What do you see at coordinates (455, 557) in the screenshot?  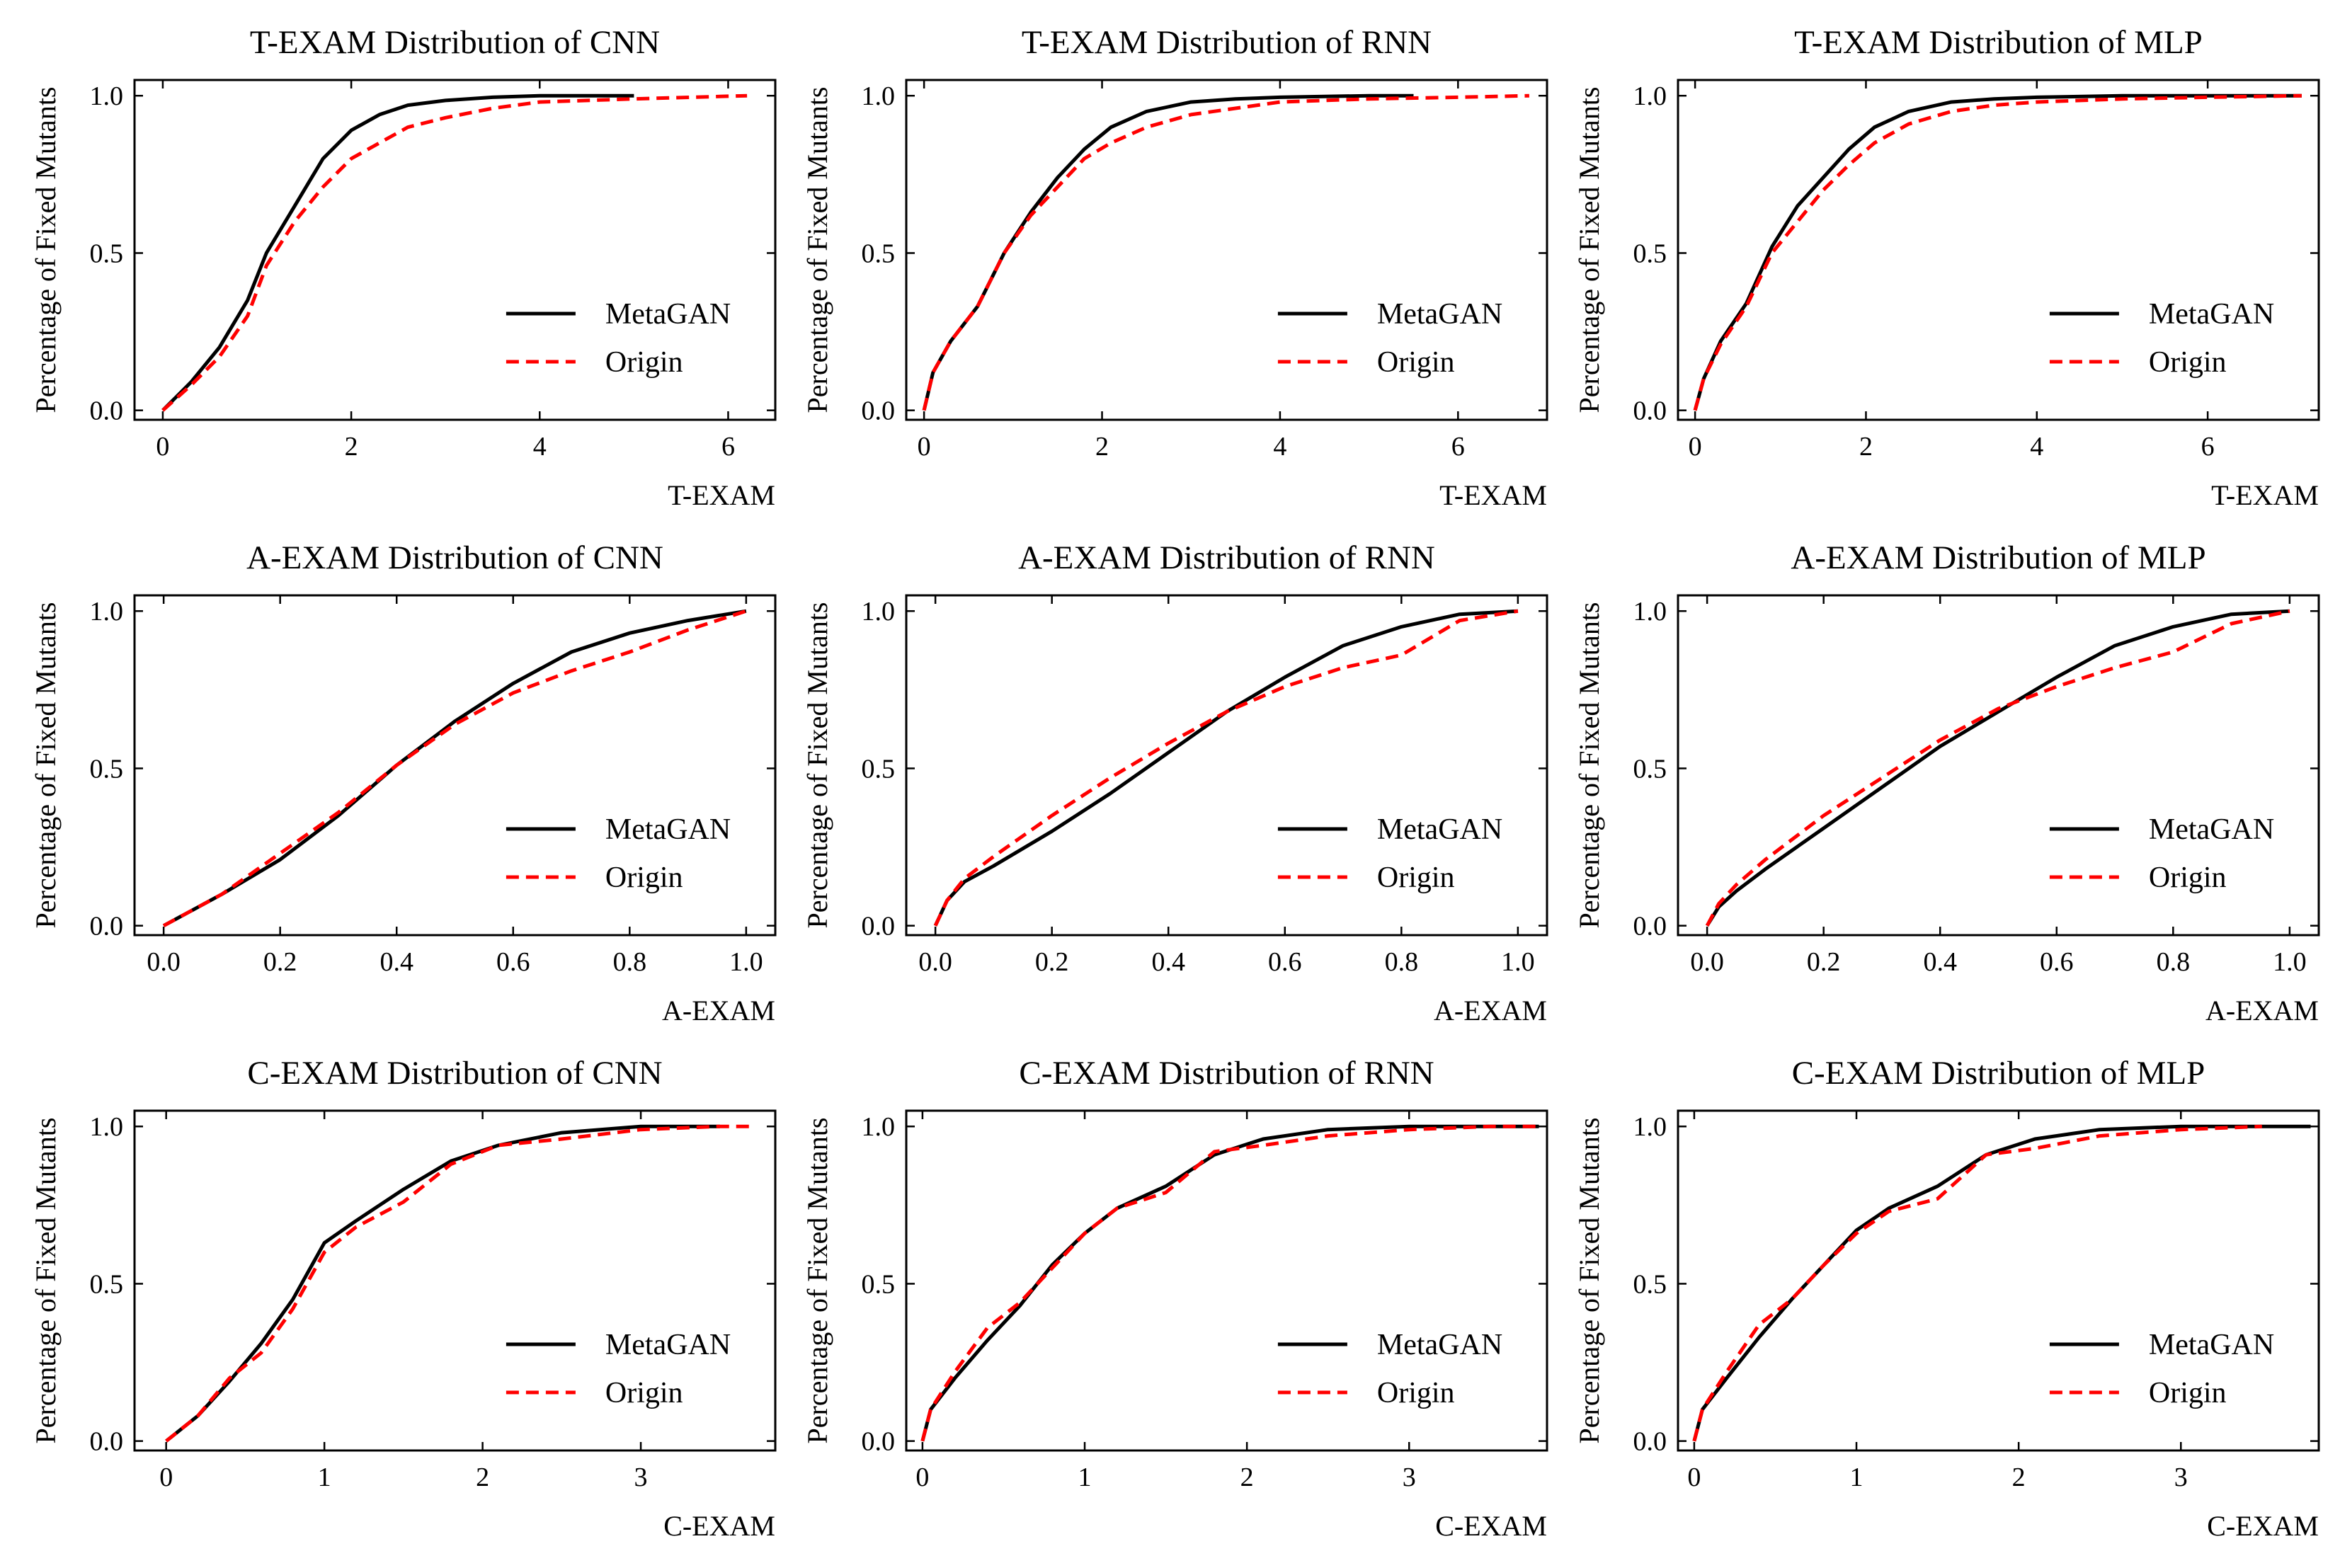 I see `chart-title: A-EXAM Distribution of CNN` at bounding box center [455, 557].